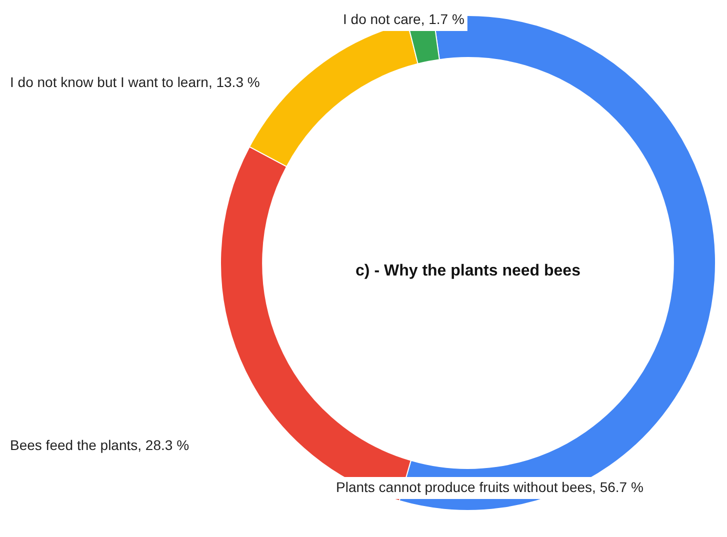  Describe the element at coordinates (234, 82) in the screenshot. I see `data-label: , 13.3 %` at that location.